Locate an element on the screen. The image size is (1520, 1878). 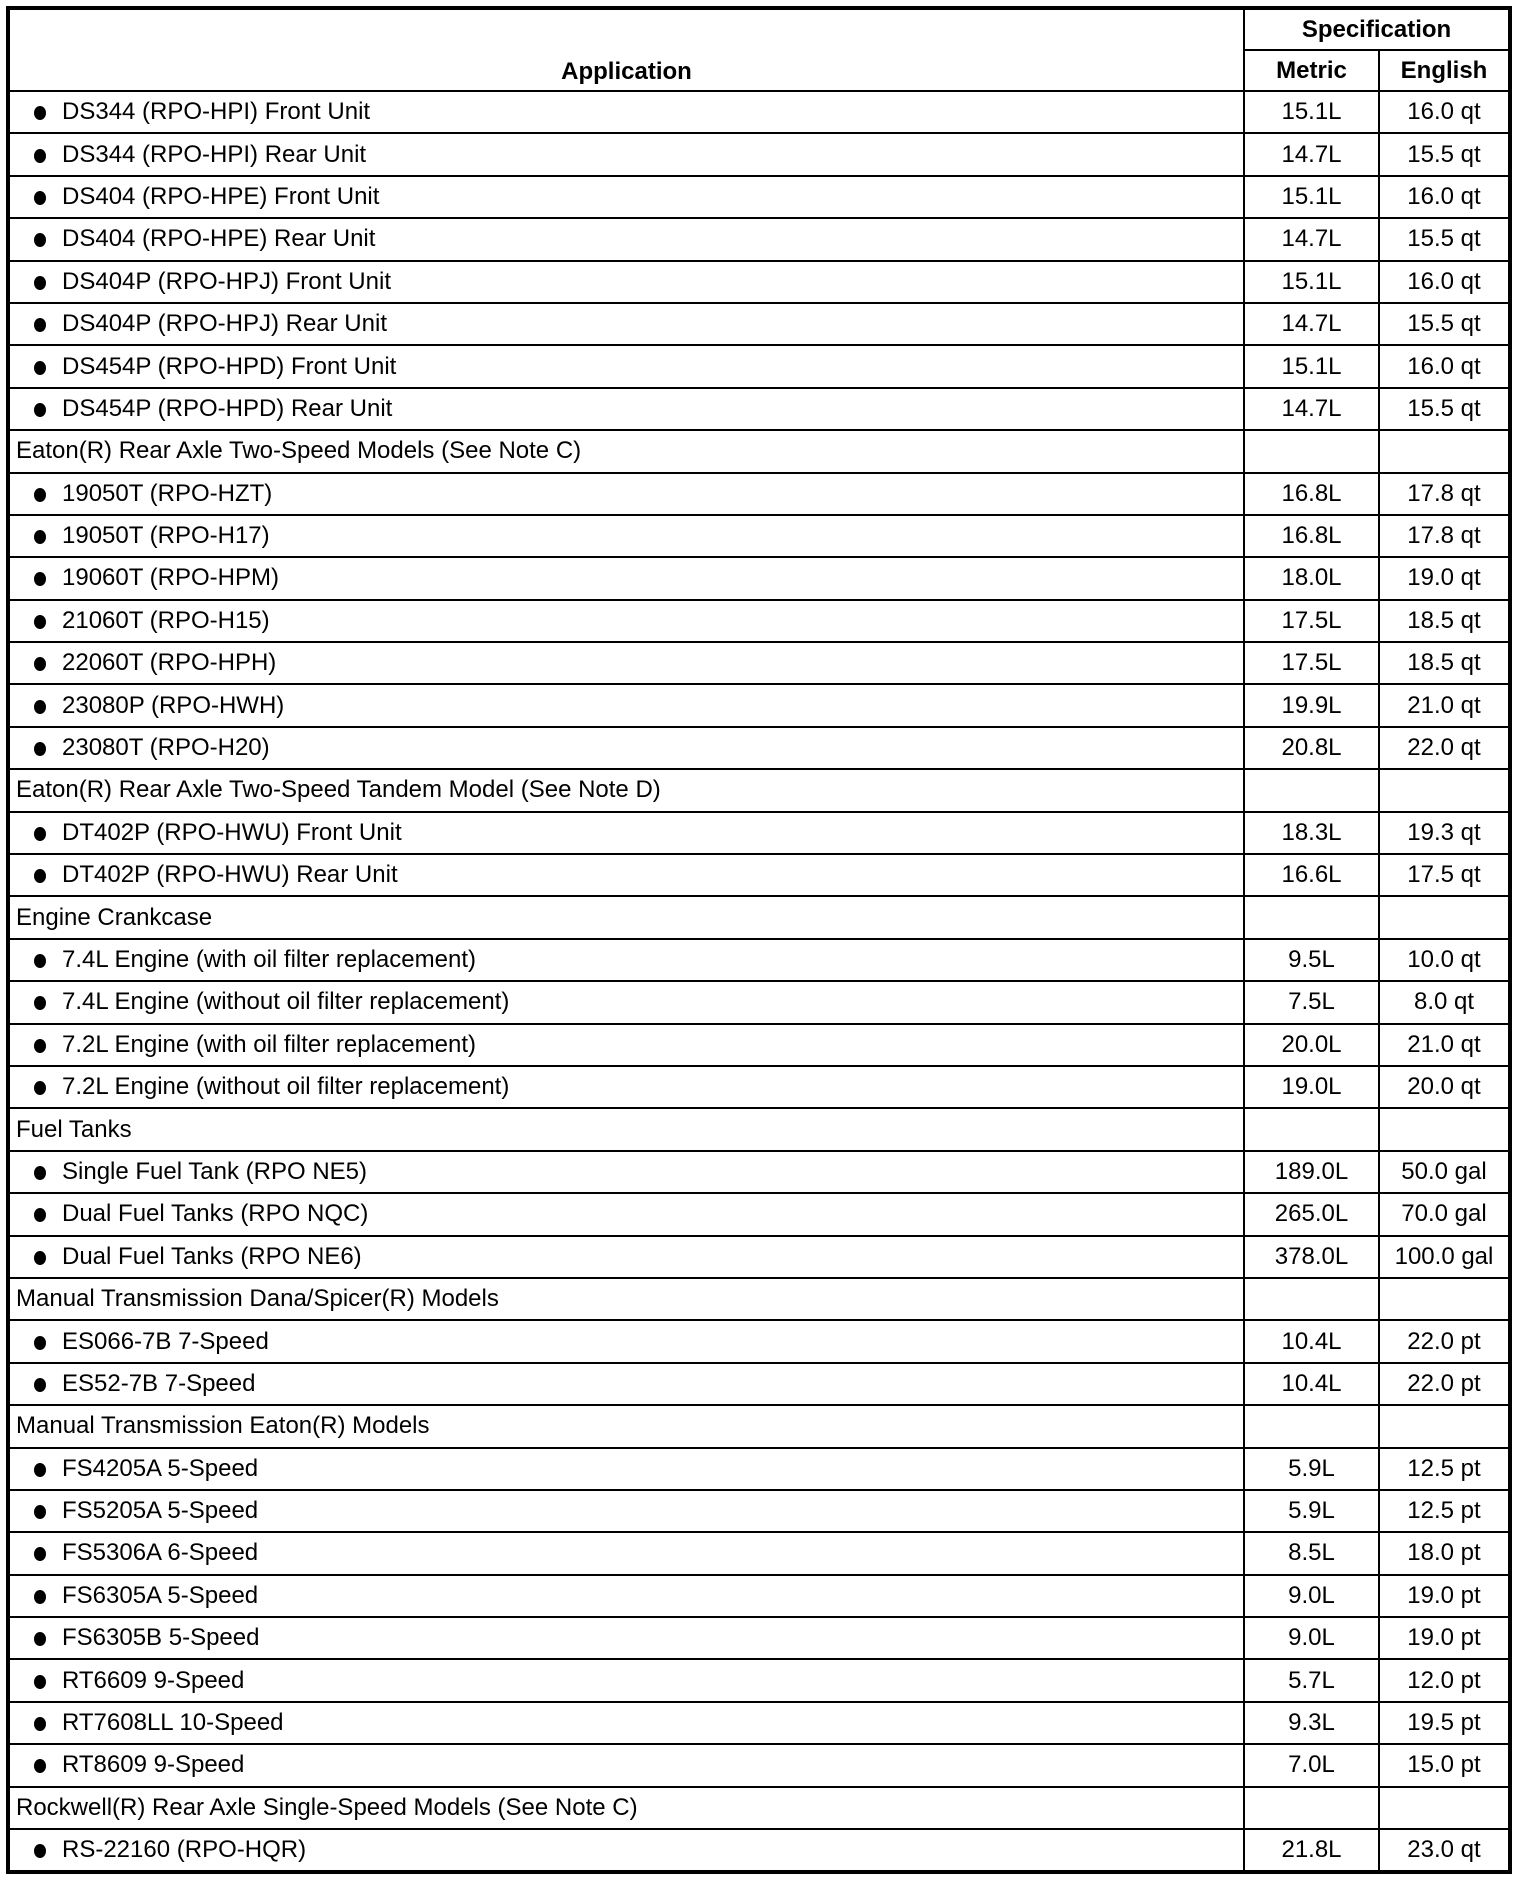
metric-cell: 17.5L is located at coordinates (1311, 621).